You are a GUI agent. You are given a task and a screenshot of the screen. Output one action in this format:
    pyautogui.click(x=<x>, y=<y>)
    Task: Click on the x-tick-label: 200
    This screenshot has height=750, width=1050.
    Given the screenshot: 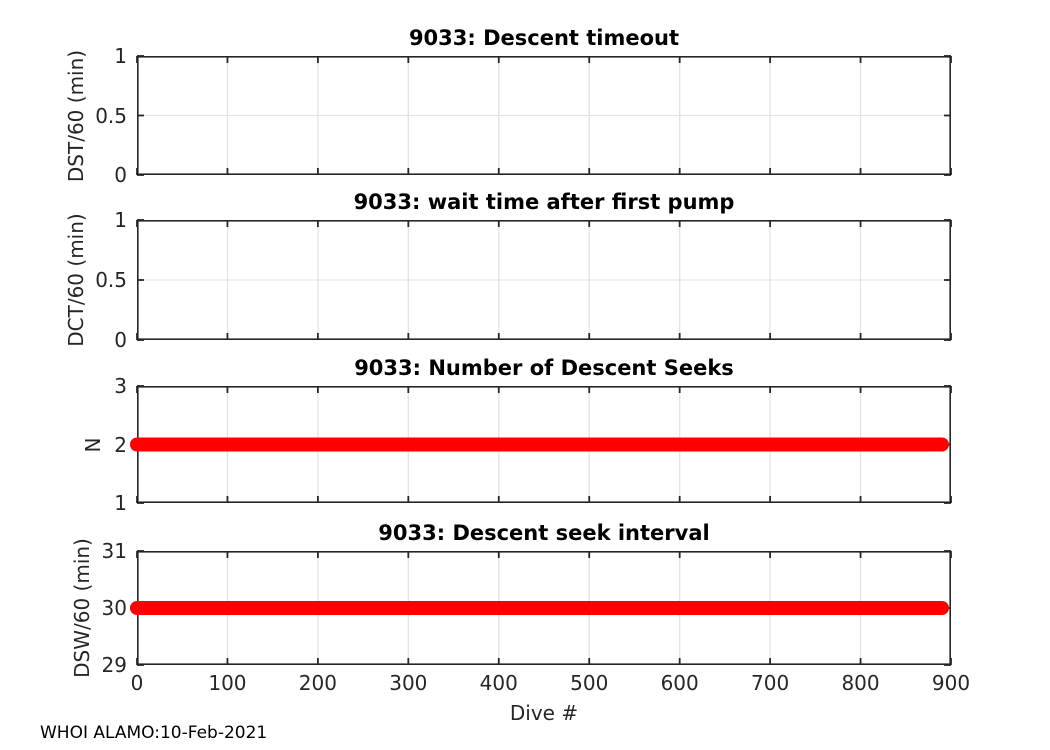 What is the action you would take?
    pyautogui.click(x=317, y=683)
    